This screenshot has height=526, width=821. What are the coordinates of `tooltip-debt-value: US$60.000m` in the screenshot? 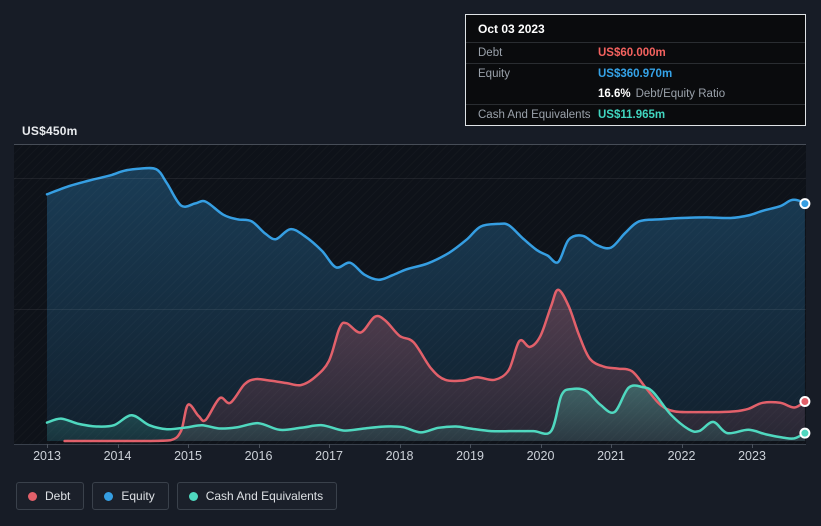 It's located at (632, 53).